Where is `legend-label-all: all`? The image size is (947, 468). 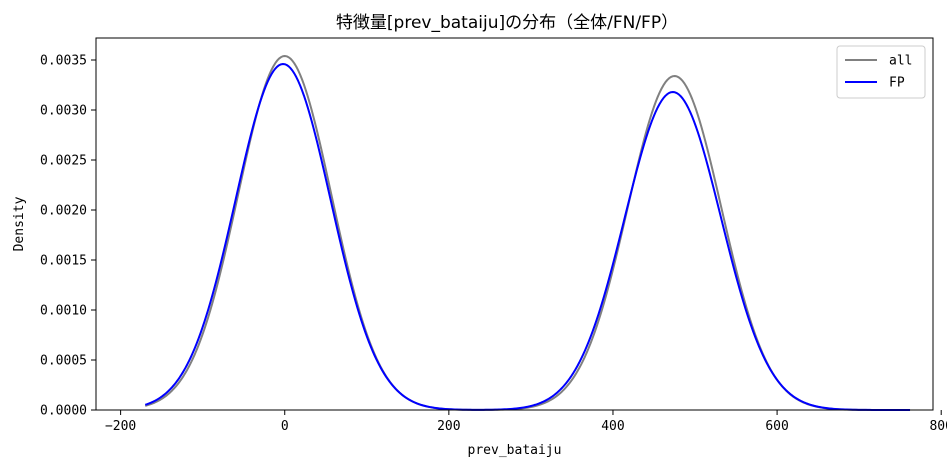
legend-label-all: all is located at coordinates (900, 61).